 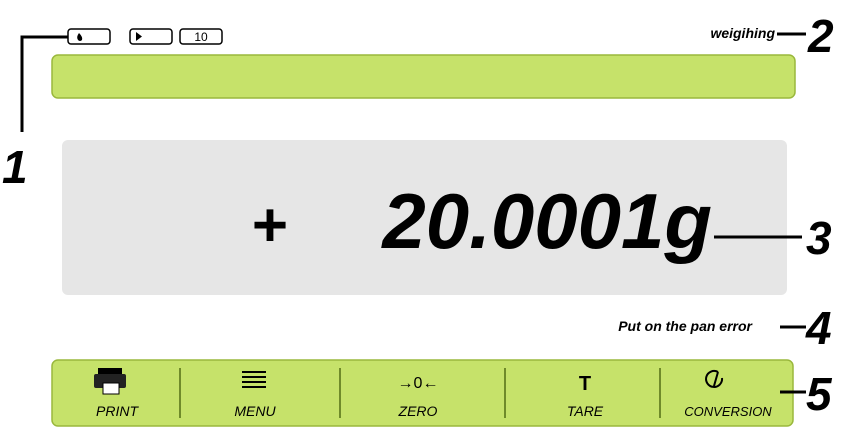 I want to click on play-icon, so click(x=139, y=36).